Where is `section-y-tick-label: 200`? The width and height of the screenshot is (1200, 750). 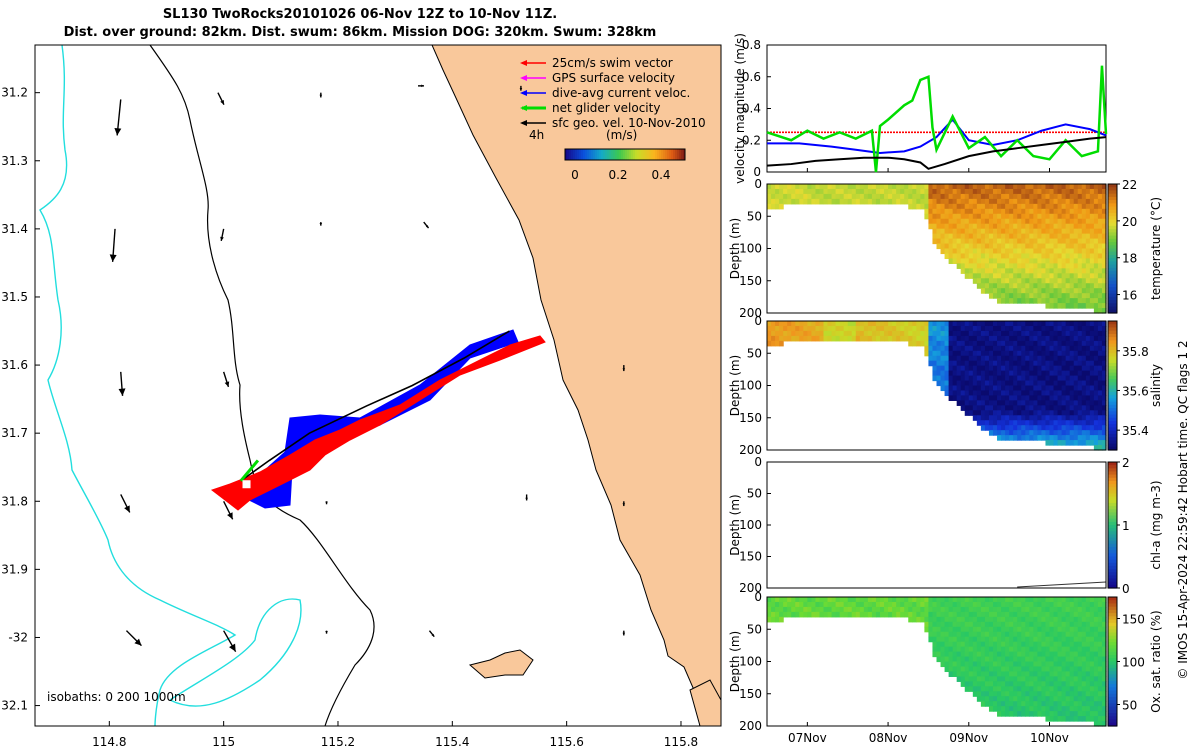
section-y-tick-label: 200 is located at coordinates (750, 588).